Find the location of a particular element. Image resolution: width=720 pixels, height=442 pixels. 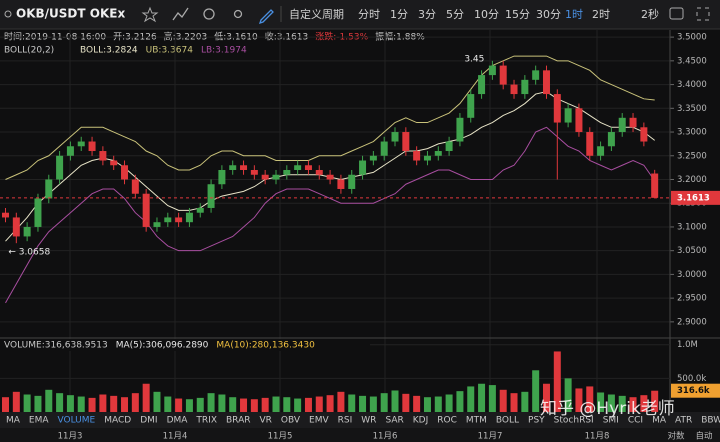

indicator-tab: TRIX is located at coordinates (206, 421).